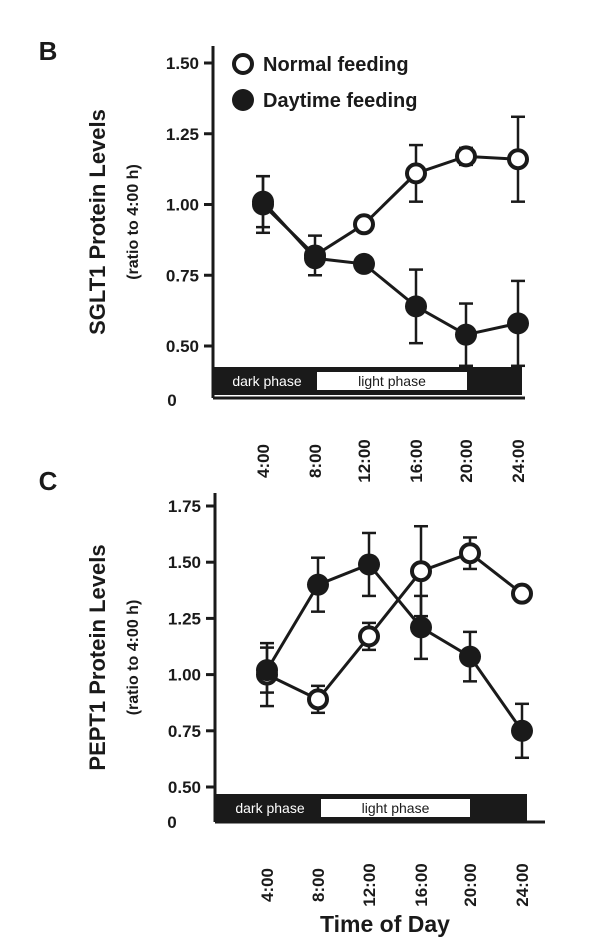  Describe the element at coordinates (390, 206) in the screenshot. I see `series-line-normal` at that location.